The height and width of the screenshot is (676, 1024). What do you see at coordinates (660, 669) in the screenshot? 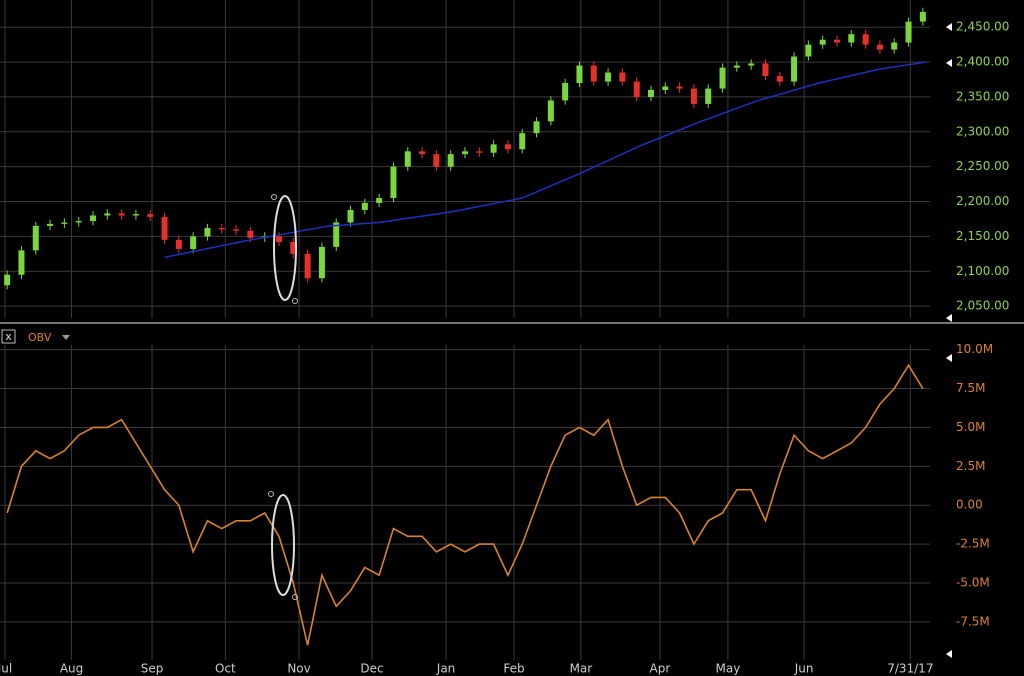
I see `x-tick-label: Apr` at bounding box center [660, 669].